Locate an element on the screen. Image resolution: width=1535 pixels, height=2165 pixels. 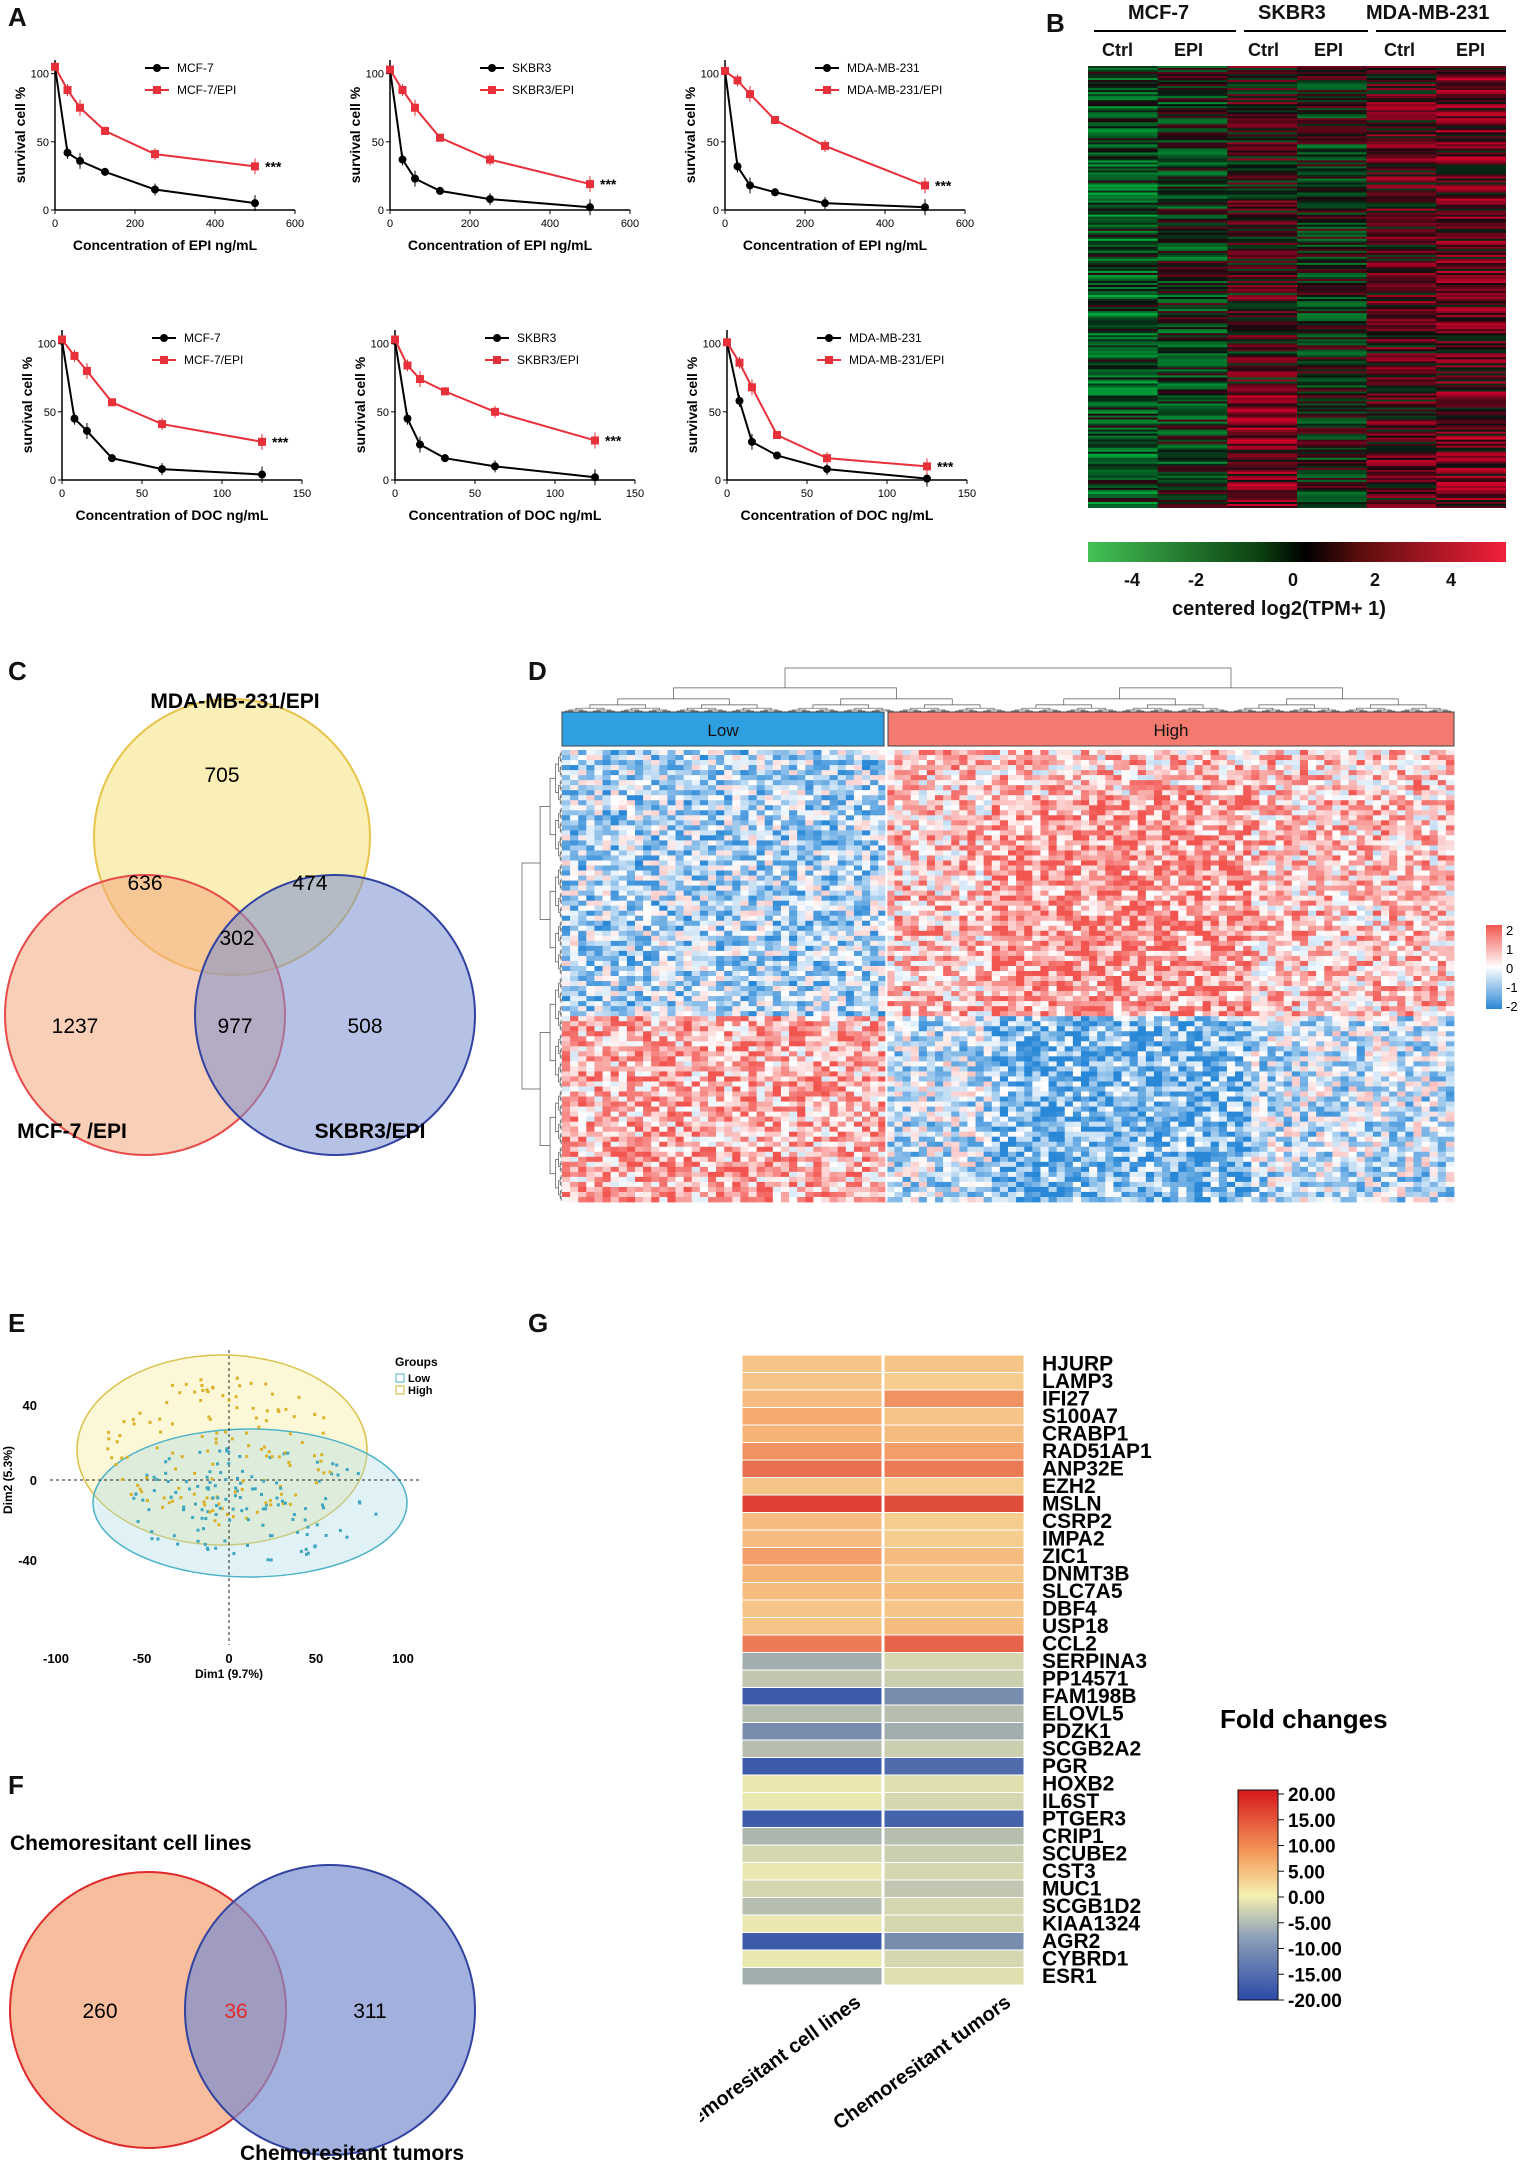
y-tick-label: 50 is located at coordinates (715, 413).